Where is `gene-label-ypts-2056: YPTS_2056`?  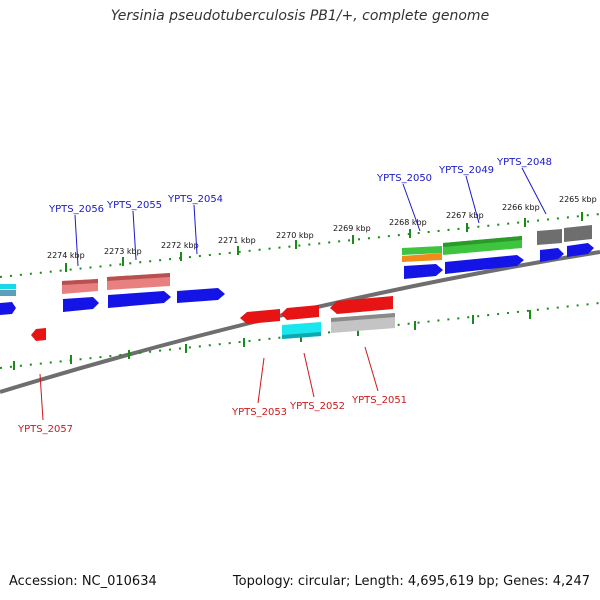
gene-label-ypts-2056: YPTS_2056 is located at coordinates (76, 209).